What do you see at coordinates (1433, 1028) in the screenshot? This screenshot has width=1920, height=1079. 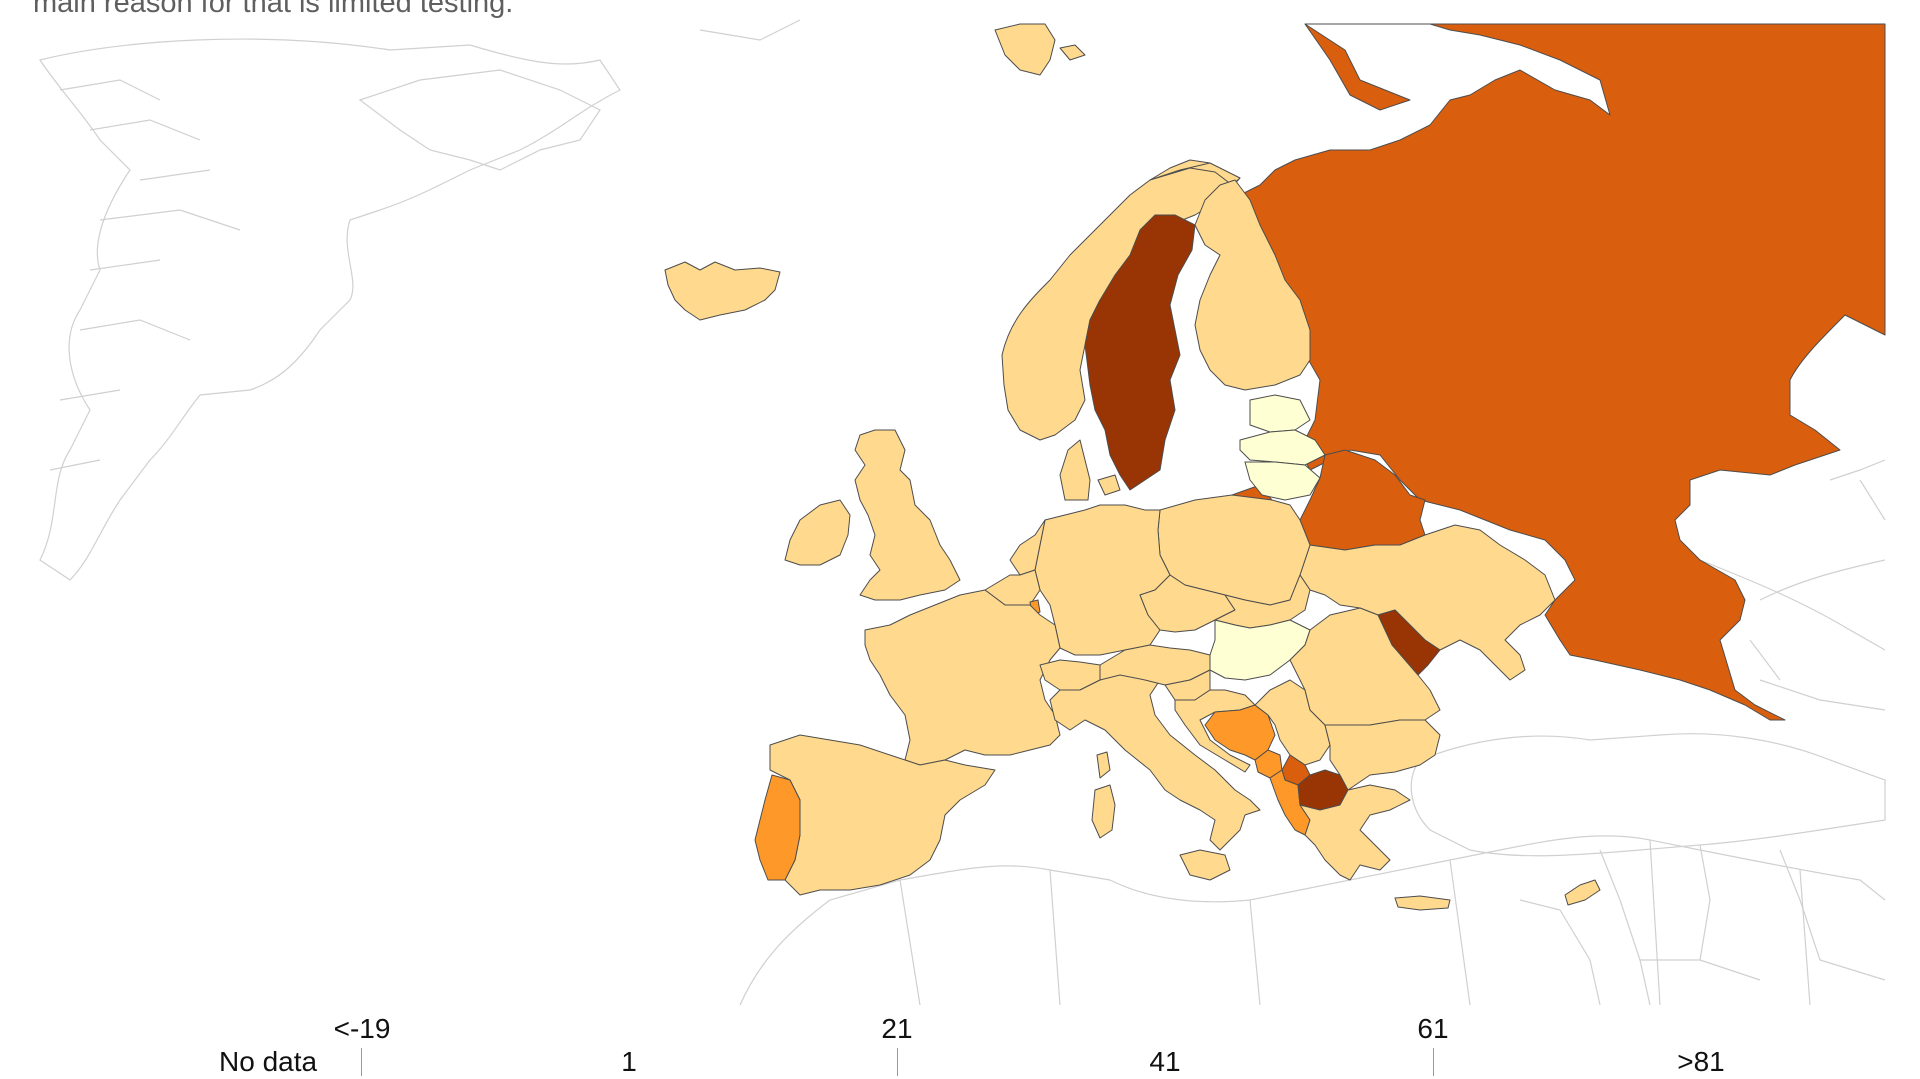 I see `legend-label-61: 61` at bounding box center [1433, 1028].